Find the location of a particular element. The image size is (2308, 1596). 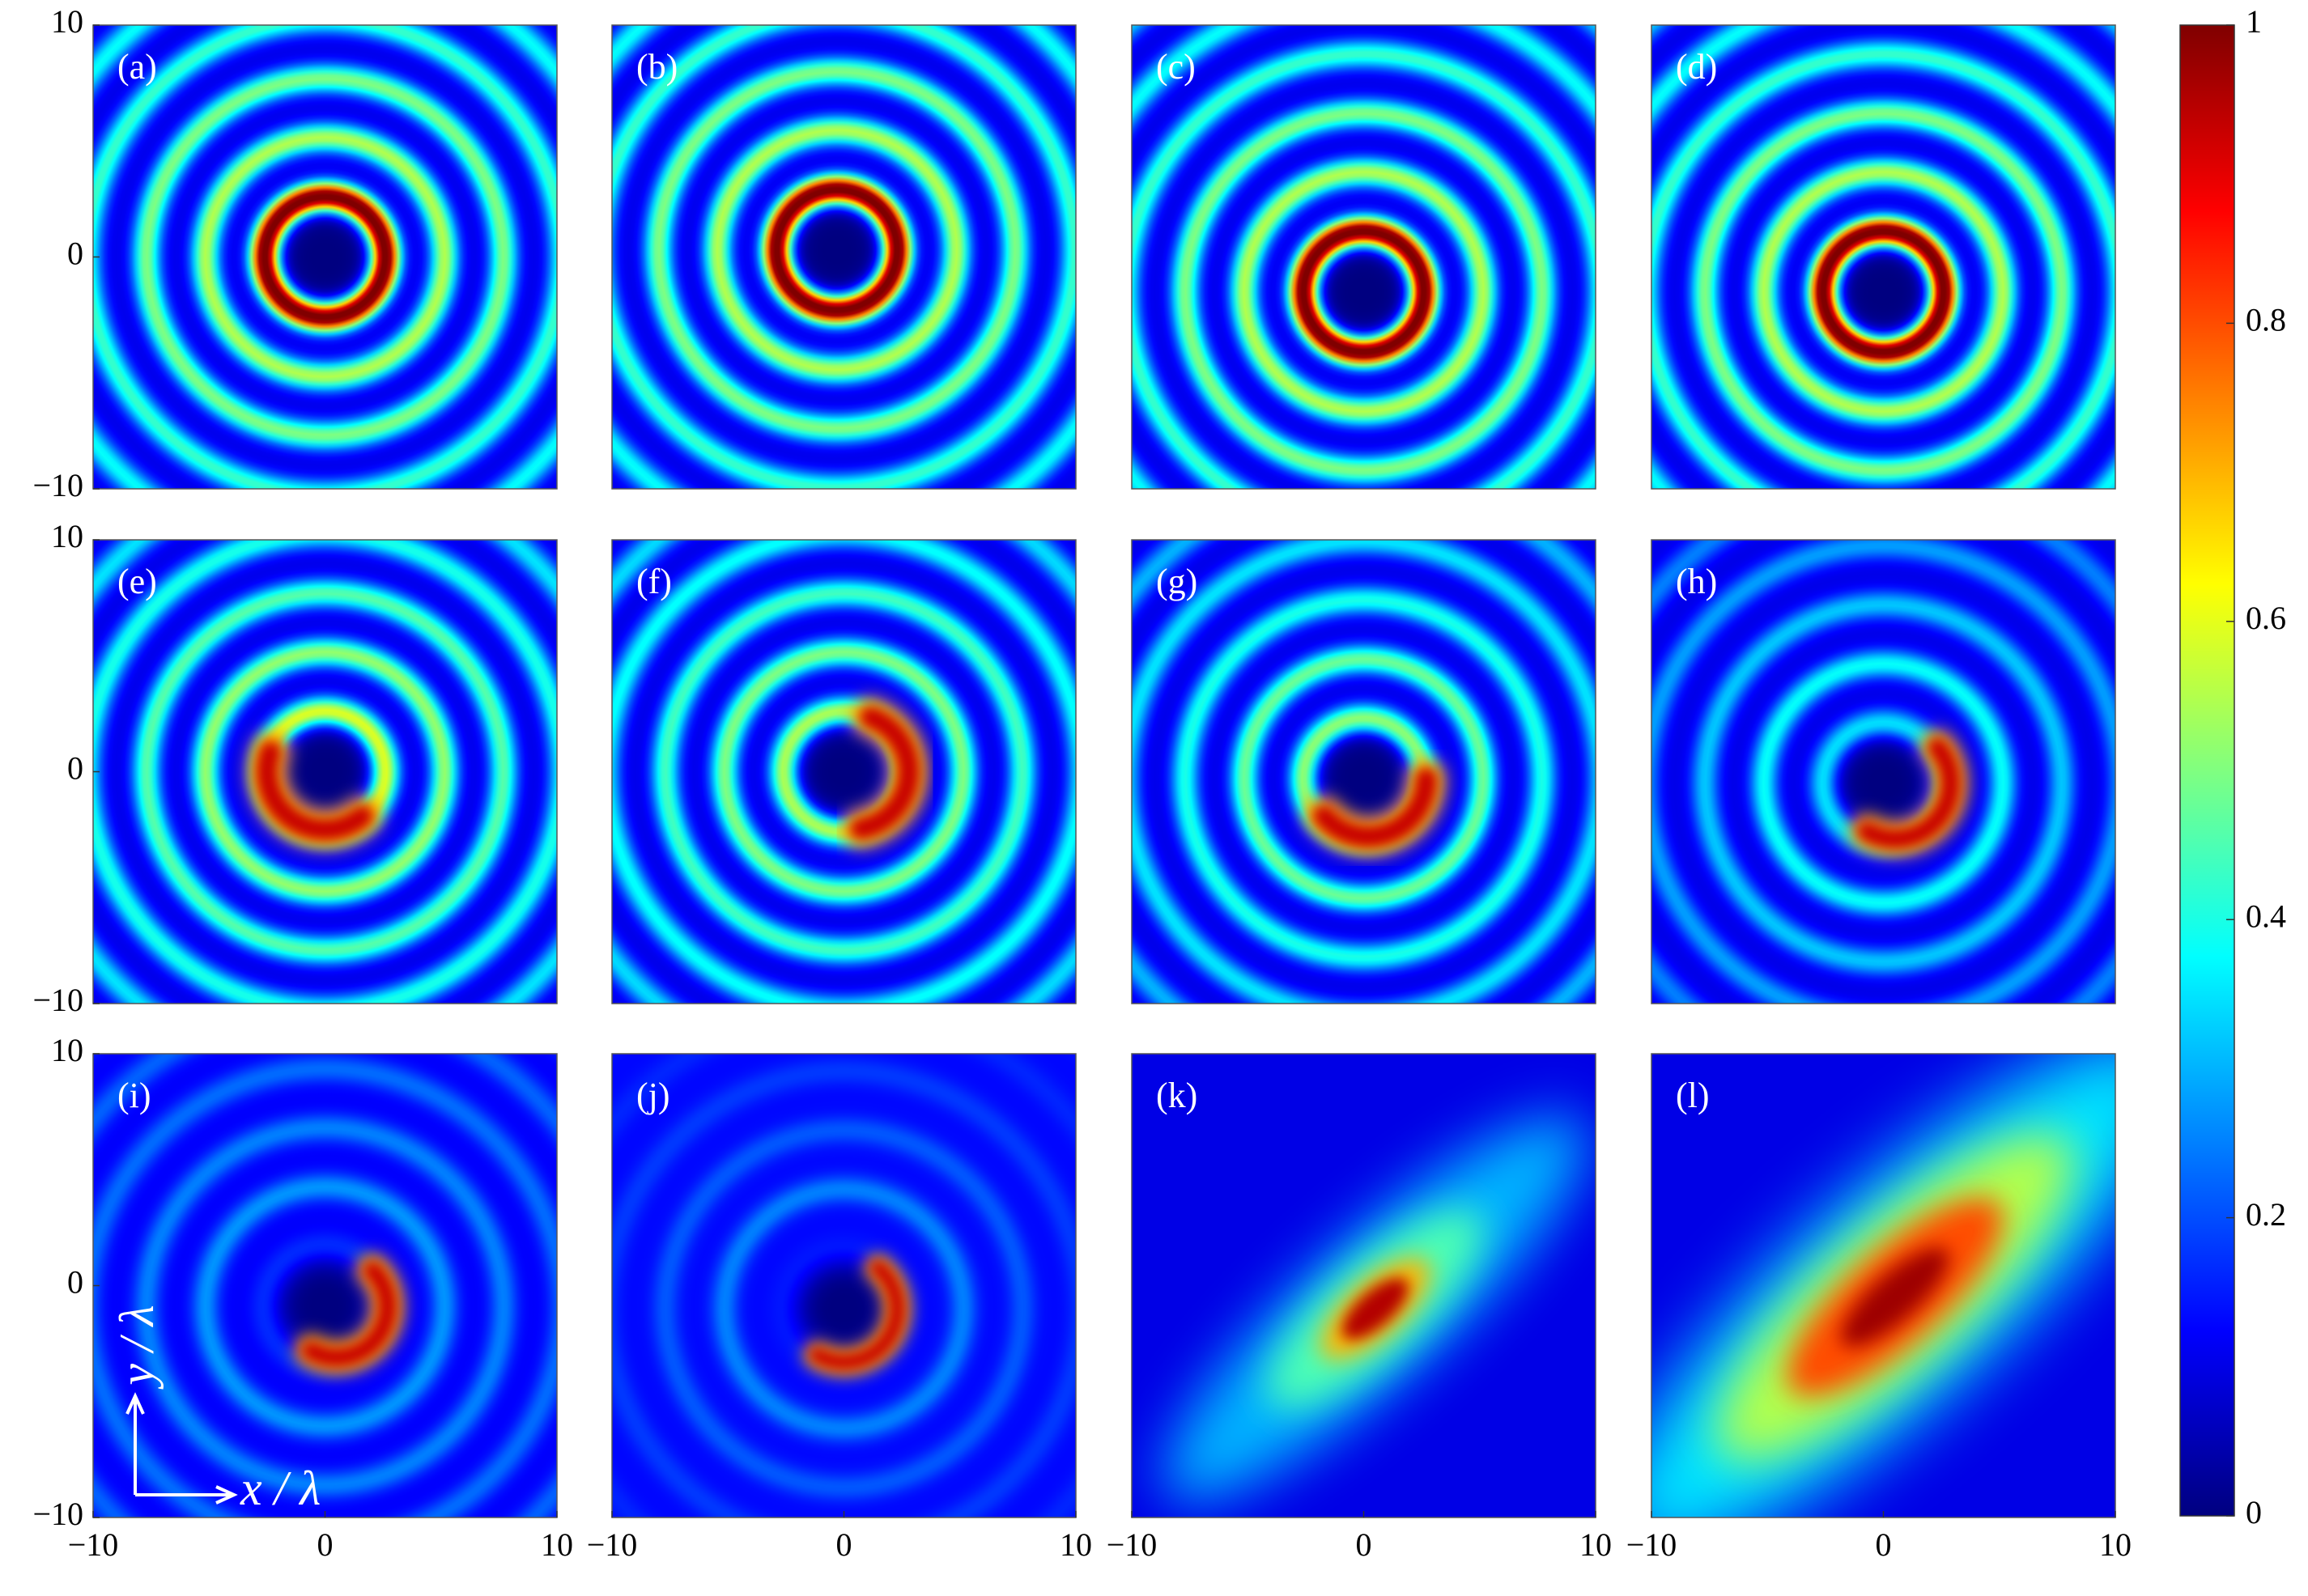

panel-label: (h) is located at coordinates (1696, 582).